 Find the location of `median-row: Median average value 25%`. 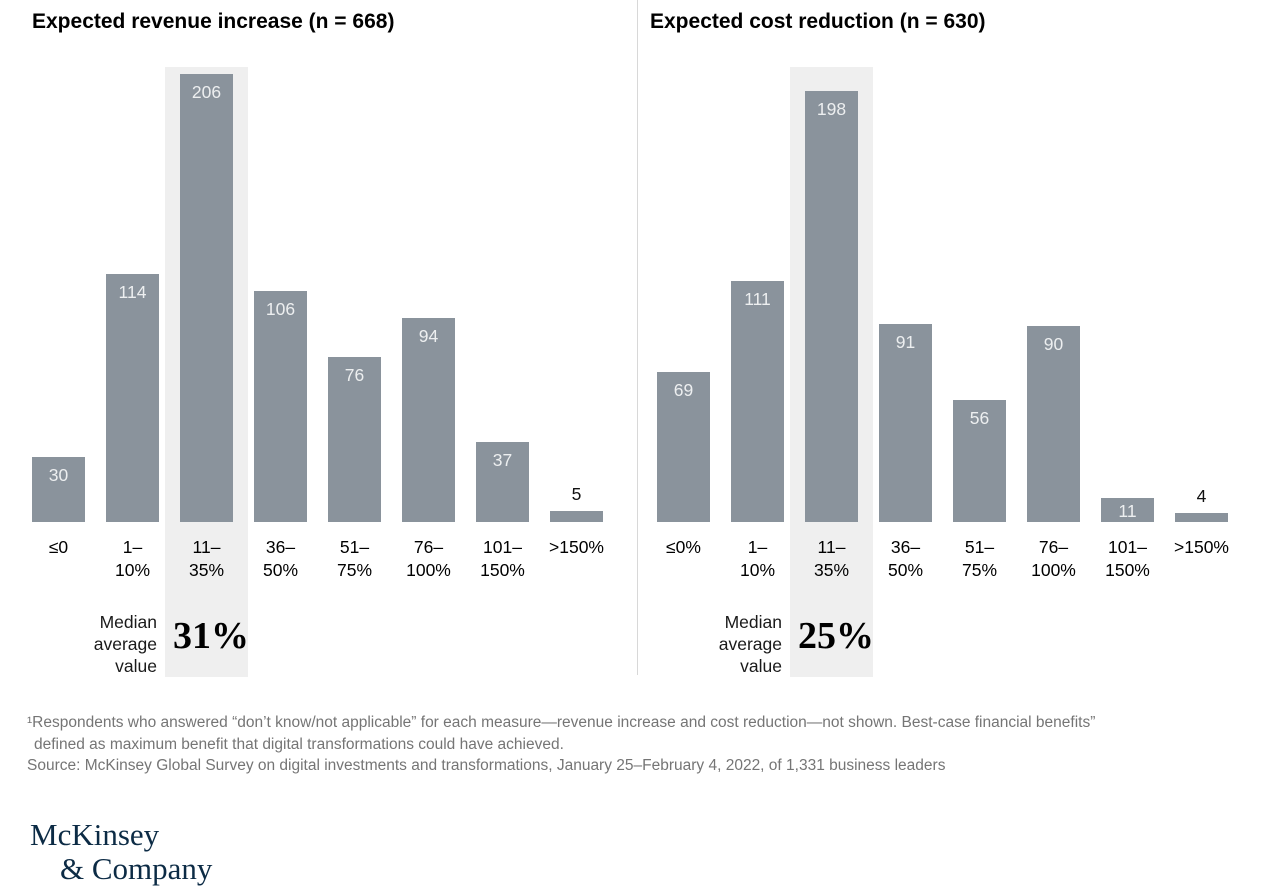

median-row: Median average value 25% is located at coordinates (807, 644).